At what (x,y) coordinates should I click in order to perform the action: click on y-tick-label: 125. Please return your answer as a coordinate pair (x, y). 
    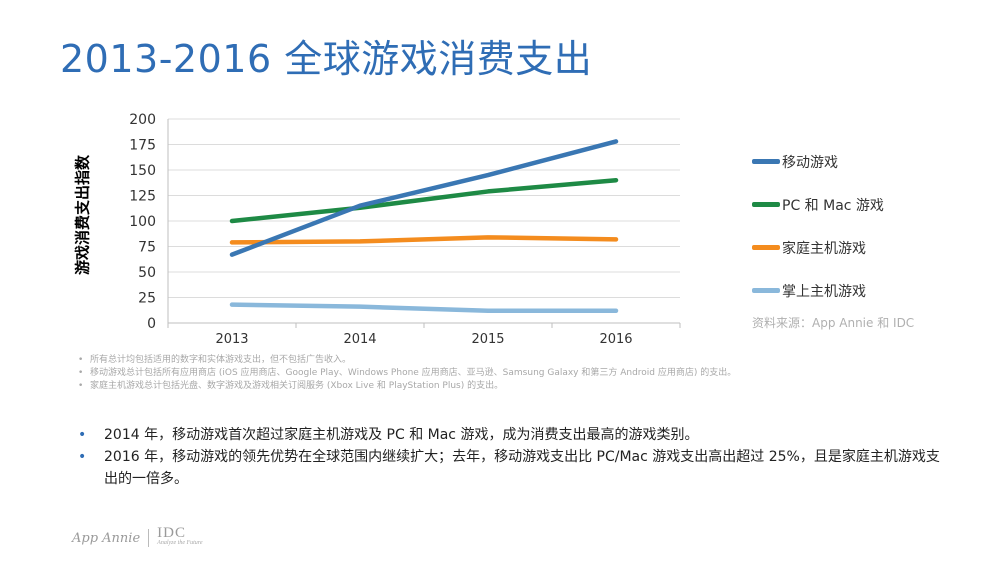
    Looking at the image, I should click on (142, 197).